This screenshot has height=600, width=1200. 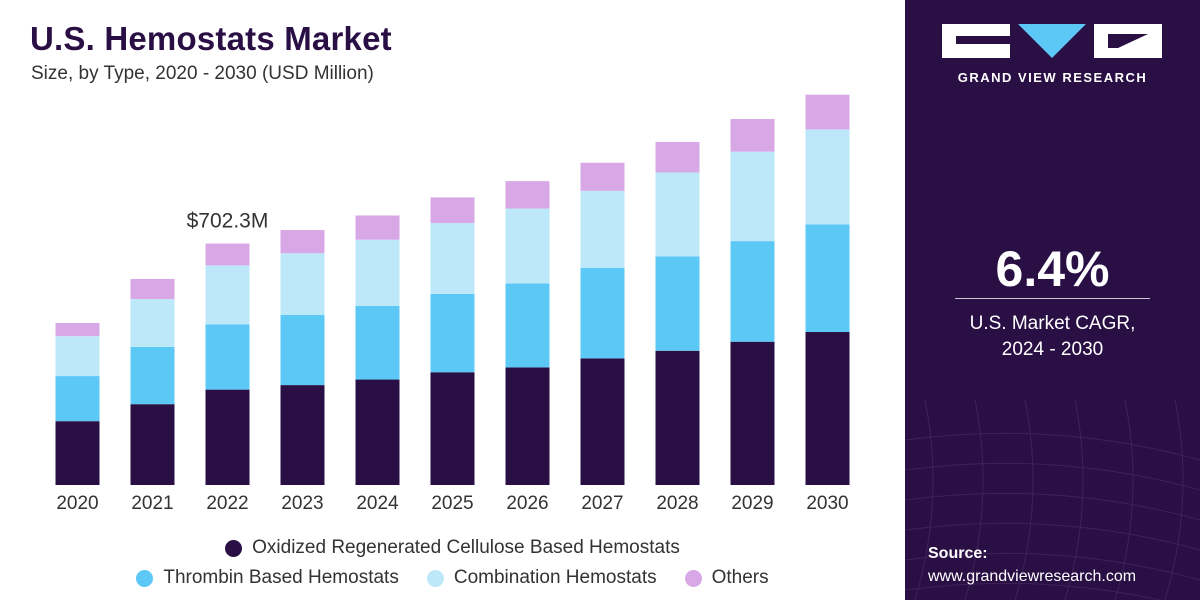 What do you see at coordinates (602, 229) in the screenshot?
I see `bar-segment-2027-combination-hemostats` at bounding box center [602, 229].